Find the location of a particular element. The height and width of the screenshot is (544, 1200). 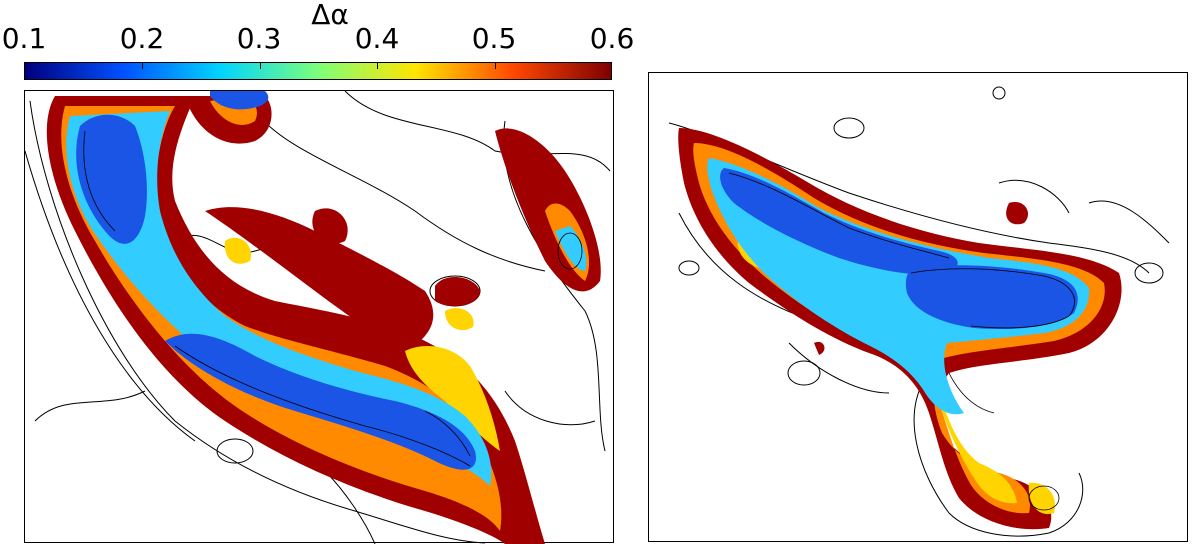

colorbar is located at coordinates (318, 71).